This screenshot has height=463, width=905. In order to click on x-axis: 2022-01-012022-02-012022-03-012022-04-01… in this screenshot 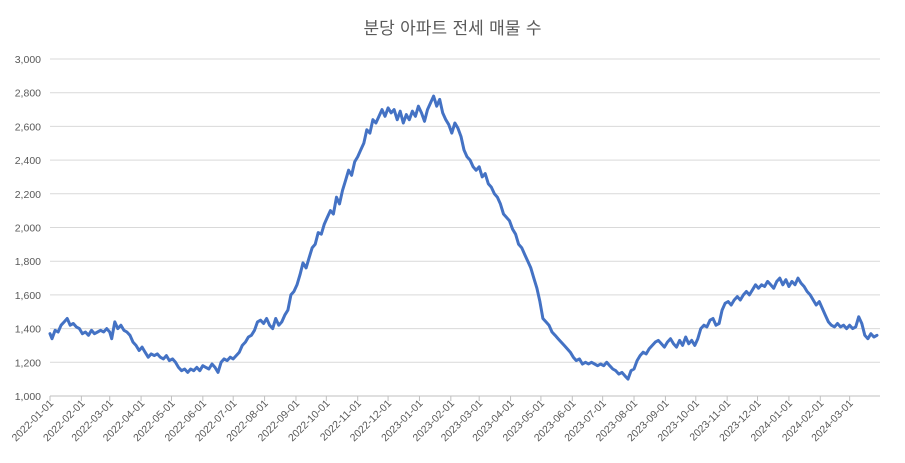, I will do `click(445, 419)`.